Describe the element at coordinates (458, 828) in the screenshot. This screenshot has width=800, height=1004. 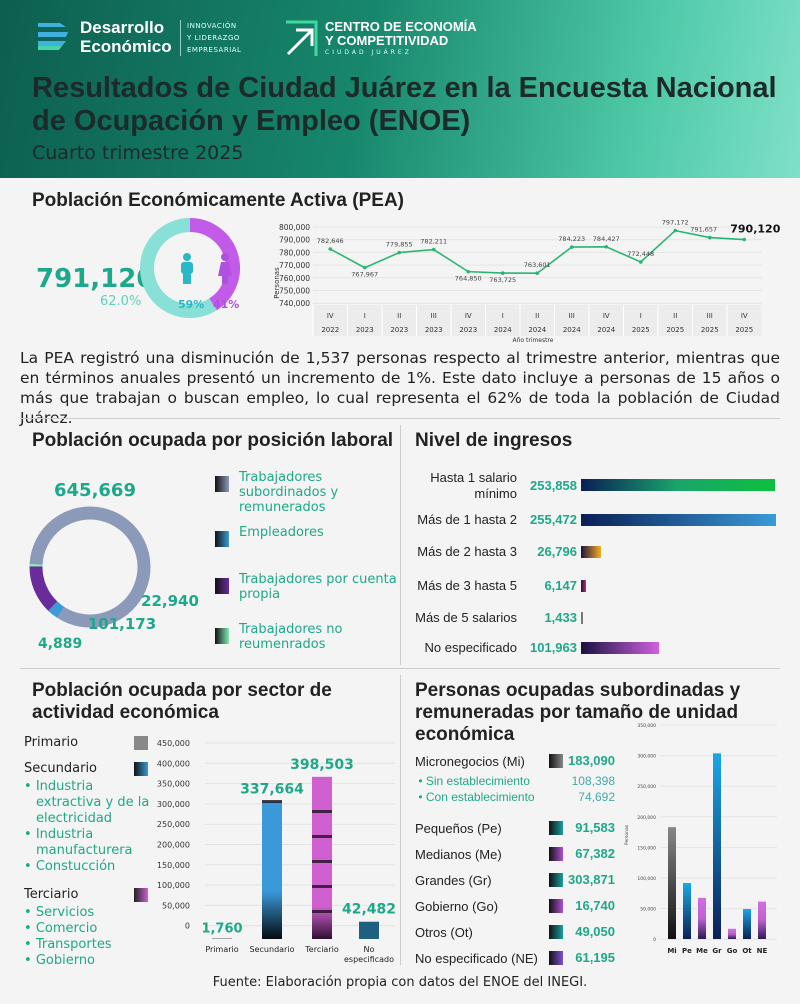
I see `unit-label: Pequeños (Pe)` at that location.